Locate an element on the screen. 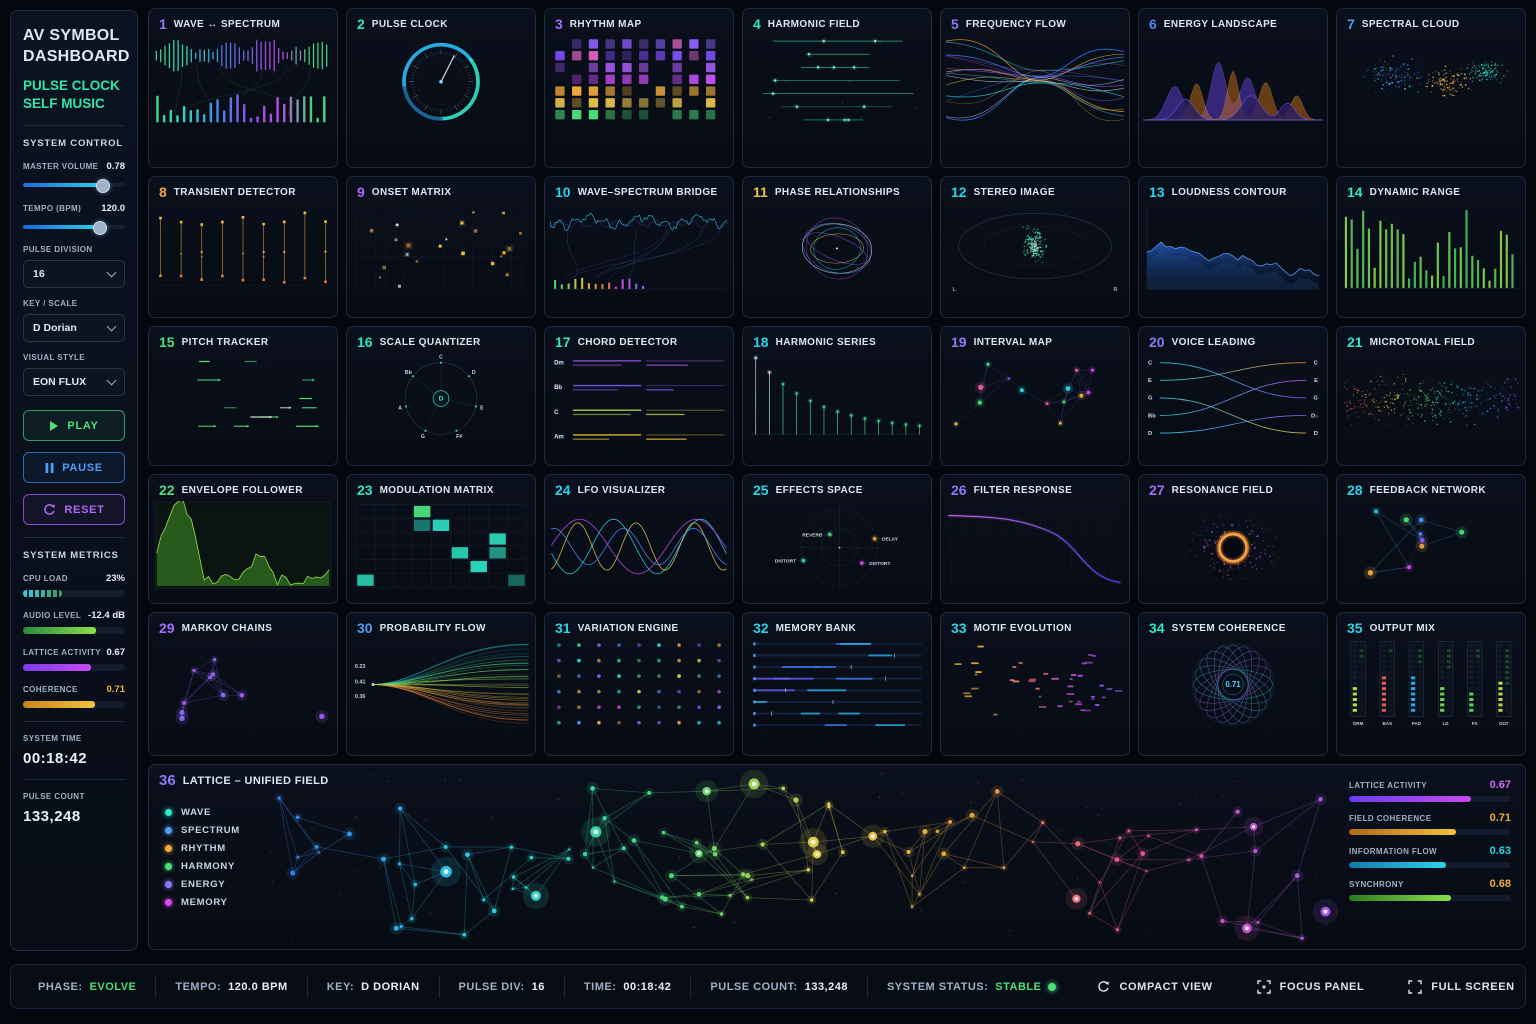 The height and width of the screenshot is (1024, 1536). legend-label: MEMORY is located at coordinates (204, 902).